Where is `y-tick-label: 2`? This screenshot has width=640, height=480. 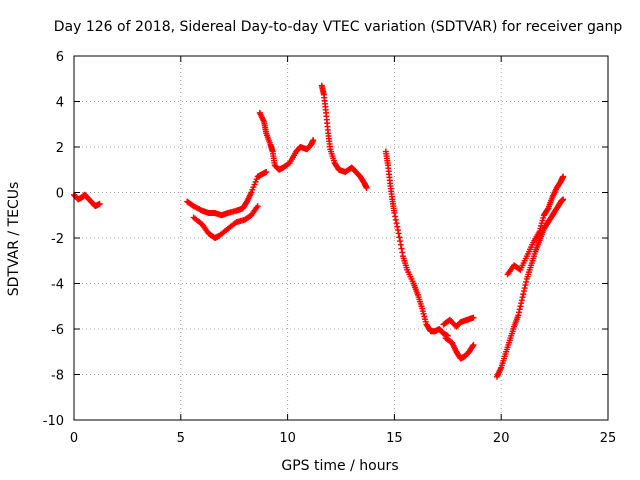
y-tick-label: 2 is located at coordinates (60, 148).